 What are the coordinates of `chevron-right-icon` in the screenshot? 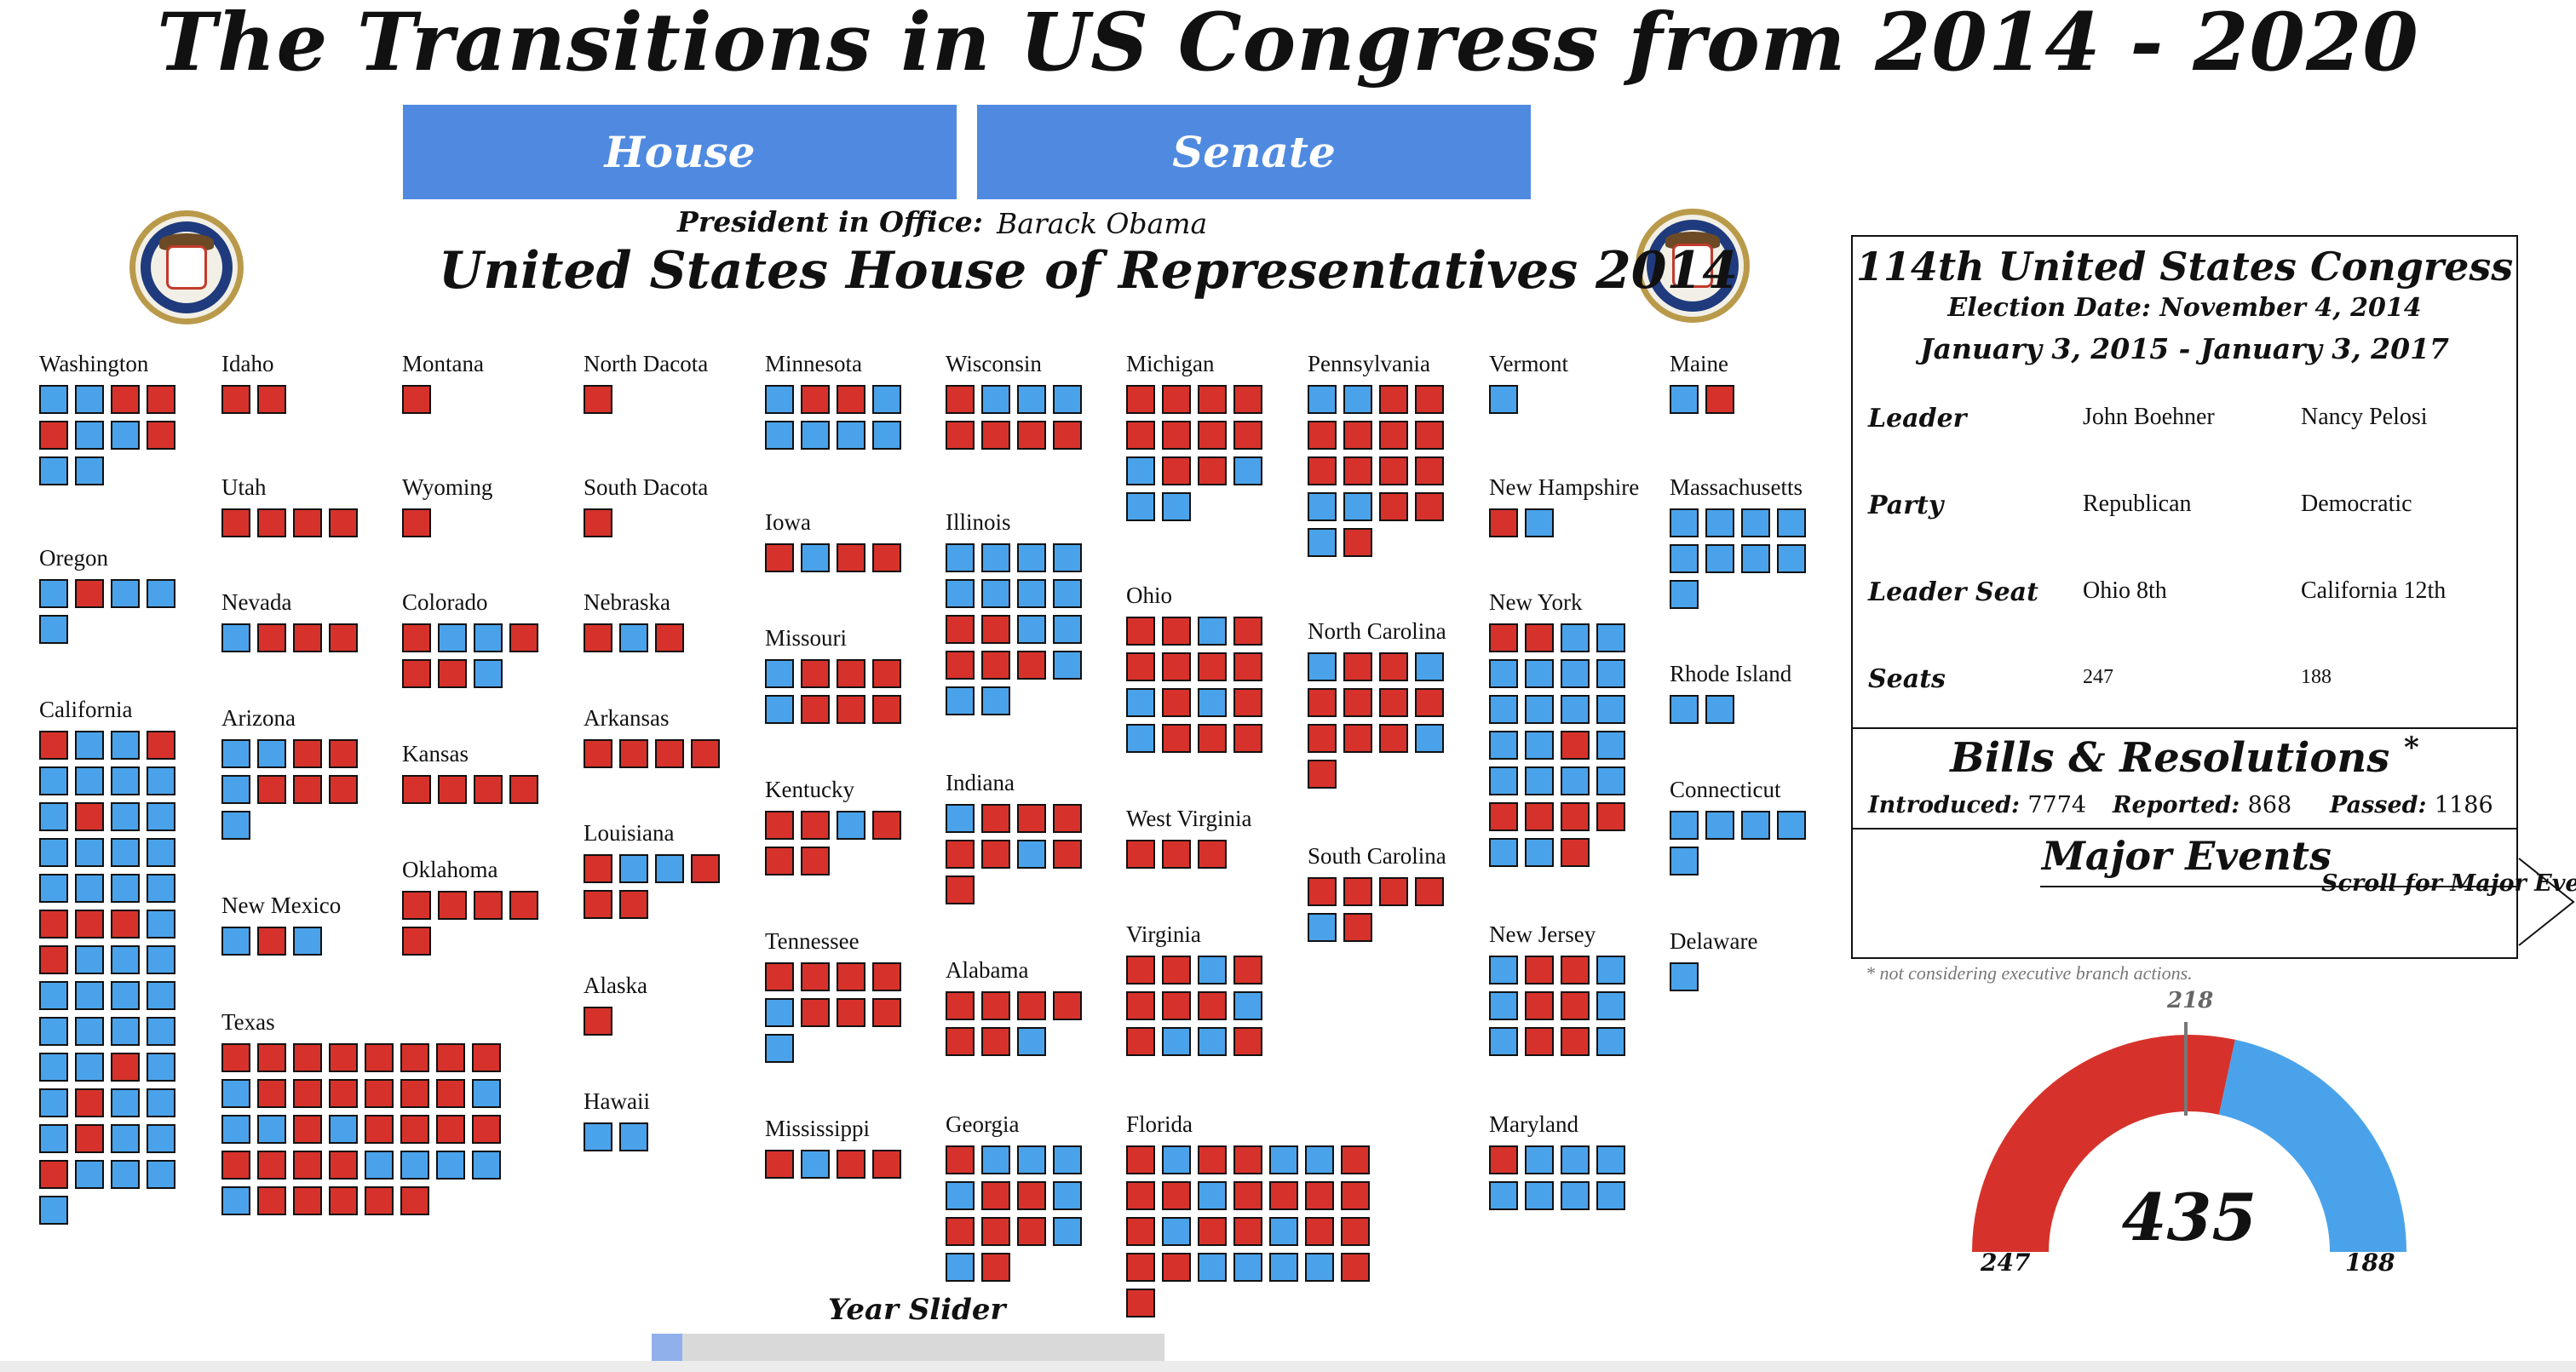 It's located at (2546, 902).